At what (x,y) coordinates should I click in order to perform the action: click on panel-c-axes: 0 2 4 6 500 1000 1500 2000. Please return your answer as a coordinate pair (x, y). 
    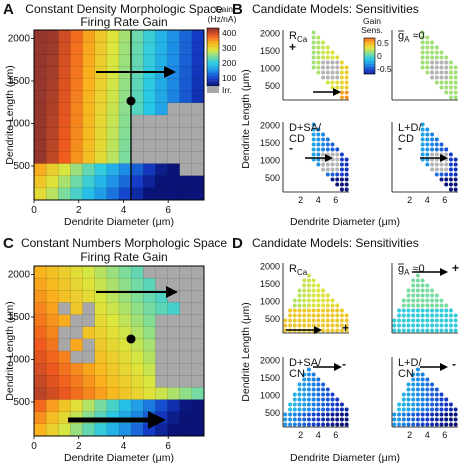
    Looking at the image, I should click on (90, 361).